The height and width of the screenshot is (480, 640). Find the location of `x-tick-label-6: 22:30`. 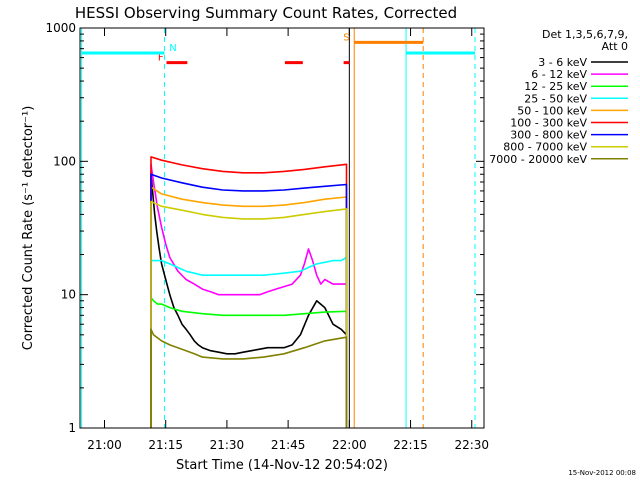

x-tick-label-6: 22:30 is located at coordinates (471, 445).